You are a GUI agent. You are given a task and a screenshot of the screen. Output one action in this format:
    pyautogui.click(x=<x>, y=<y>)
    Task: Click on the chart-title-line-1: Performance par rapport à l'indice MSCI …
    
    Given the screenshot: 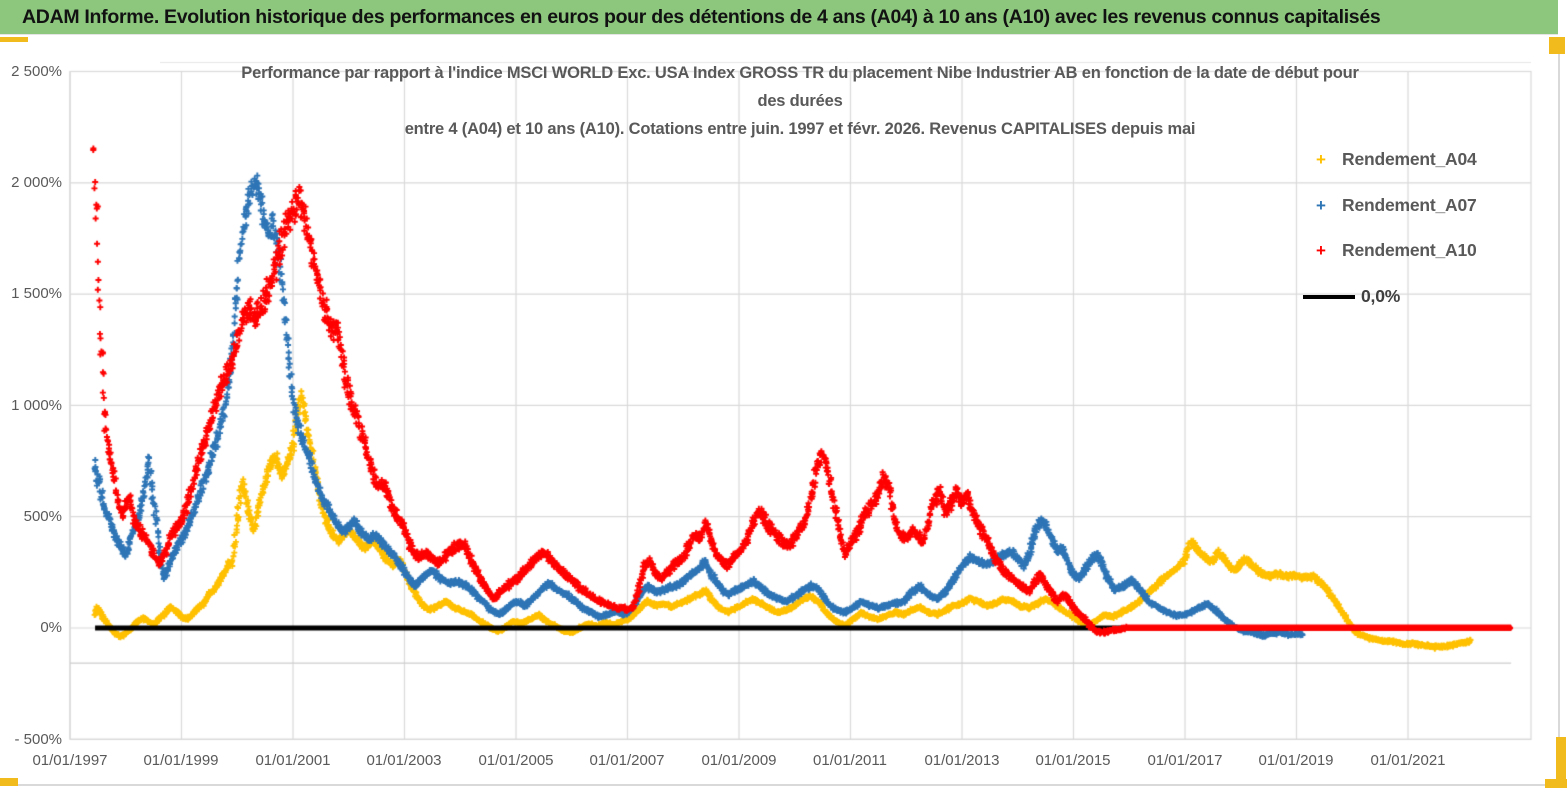 What is the action you would take?
    pyautogui.click(x=800, y=73)
    